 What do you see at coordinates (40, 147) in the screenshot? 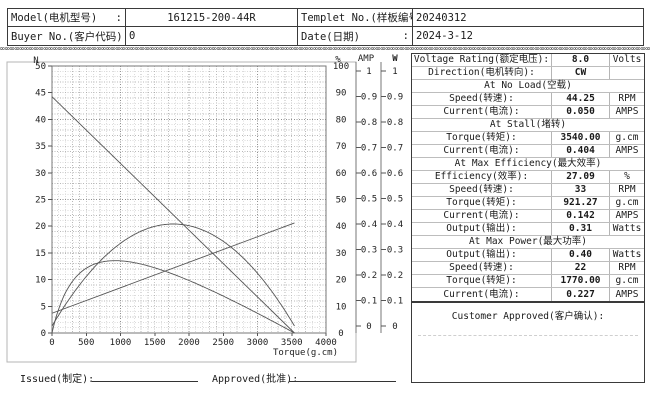
I see `left-axis-tick-label: 35` at bounding box center [40, 147].